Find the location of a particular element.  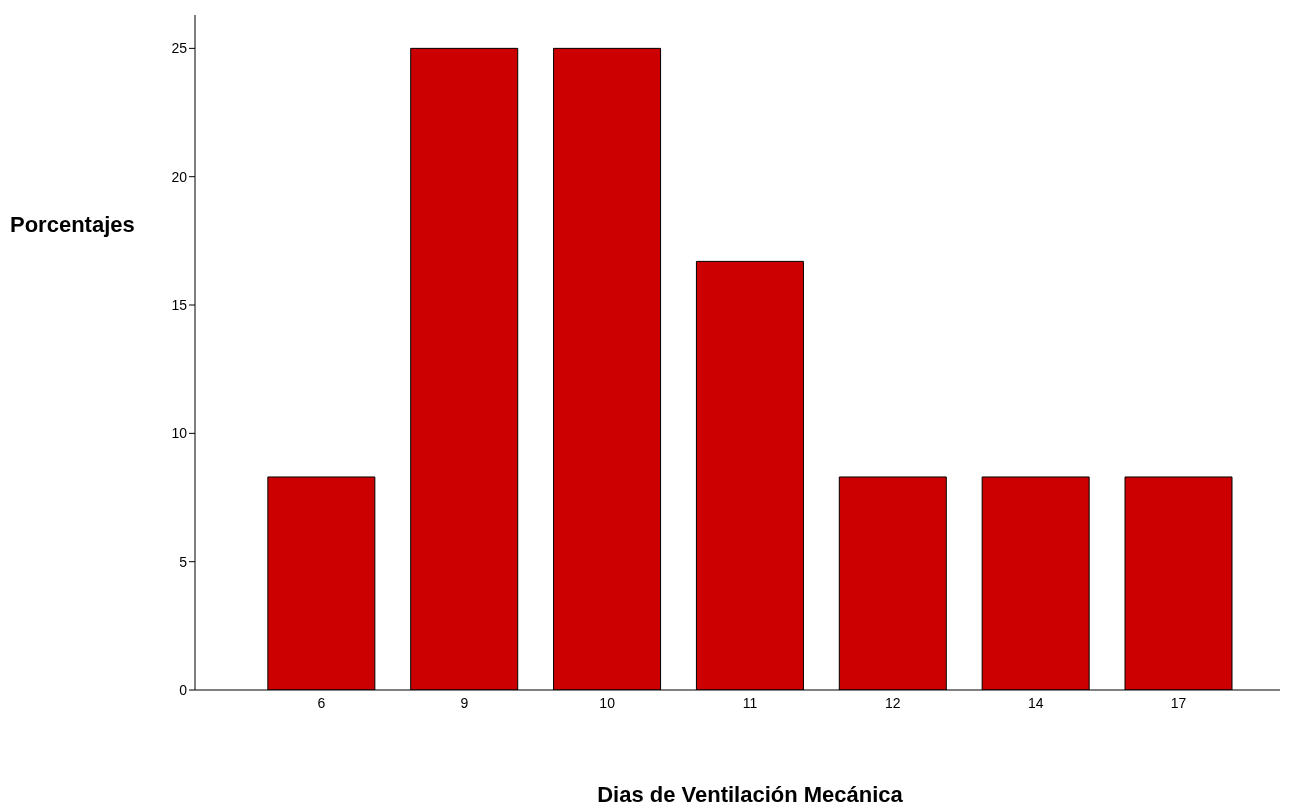

y-tick-label: 0 is located at coordinates (183, 689).